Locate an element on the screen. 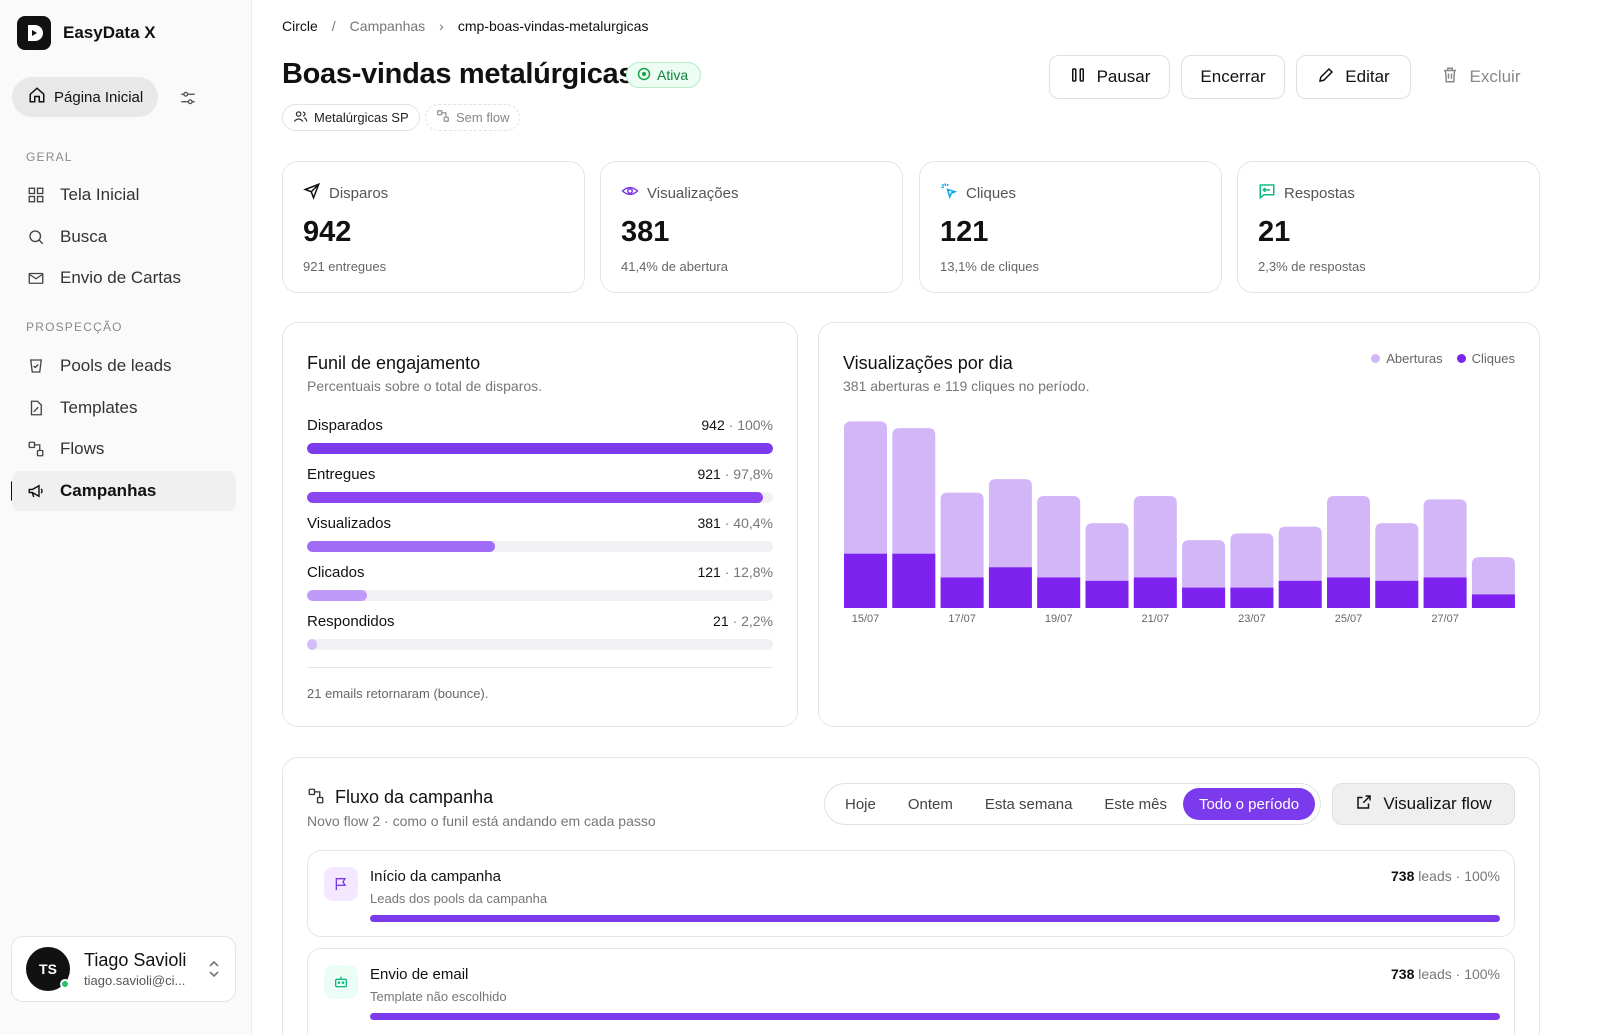  flow-chip: Sem flow is located at coordinates (473, 117).